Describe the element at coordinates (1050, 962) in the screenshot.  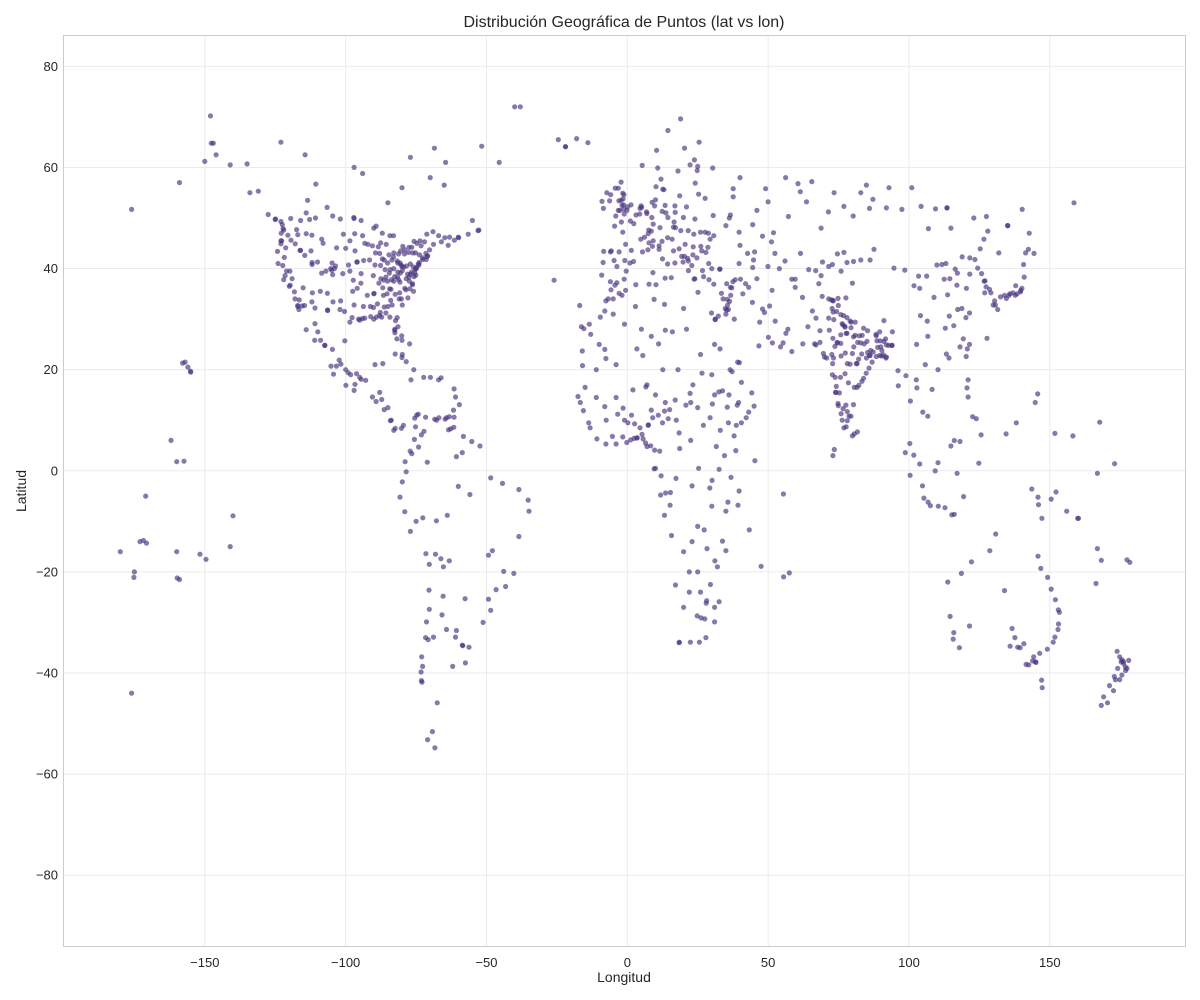
I see `x-tick-label: 150` at that location.